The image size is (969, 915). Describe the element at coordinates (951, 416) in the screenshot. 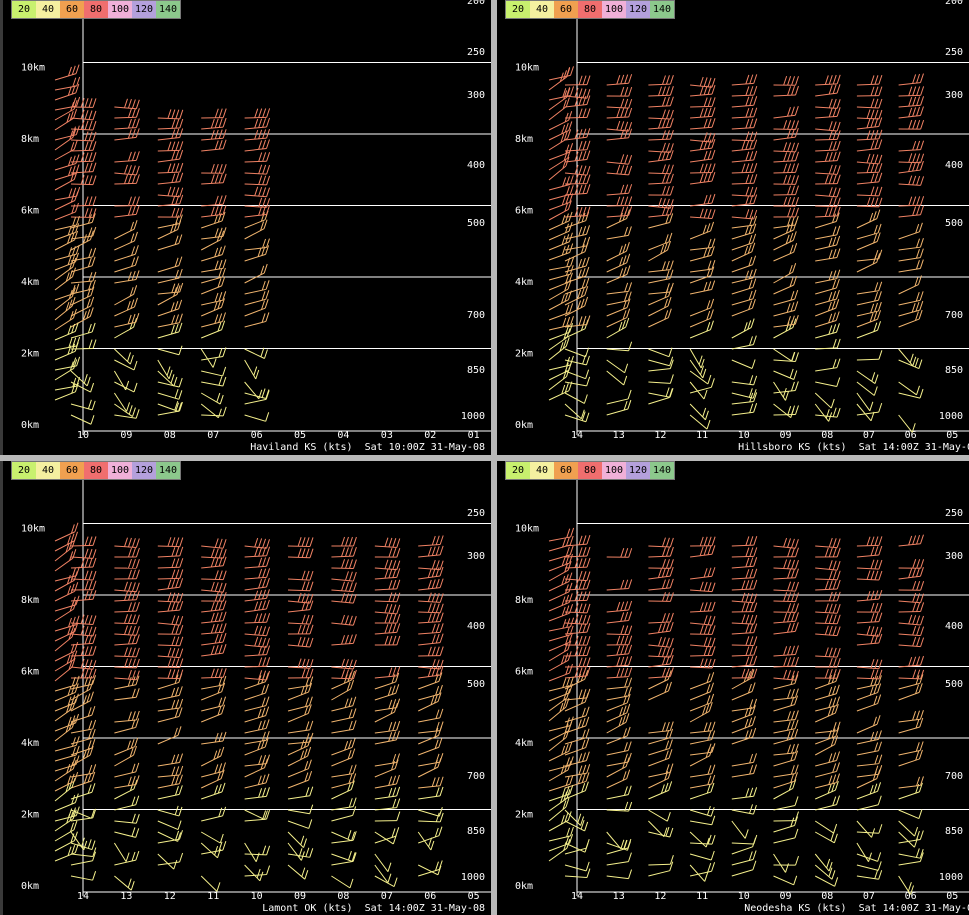

I see `pressure-tick-label: 1000` at that location.